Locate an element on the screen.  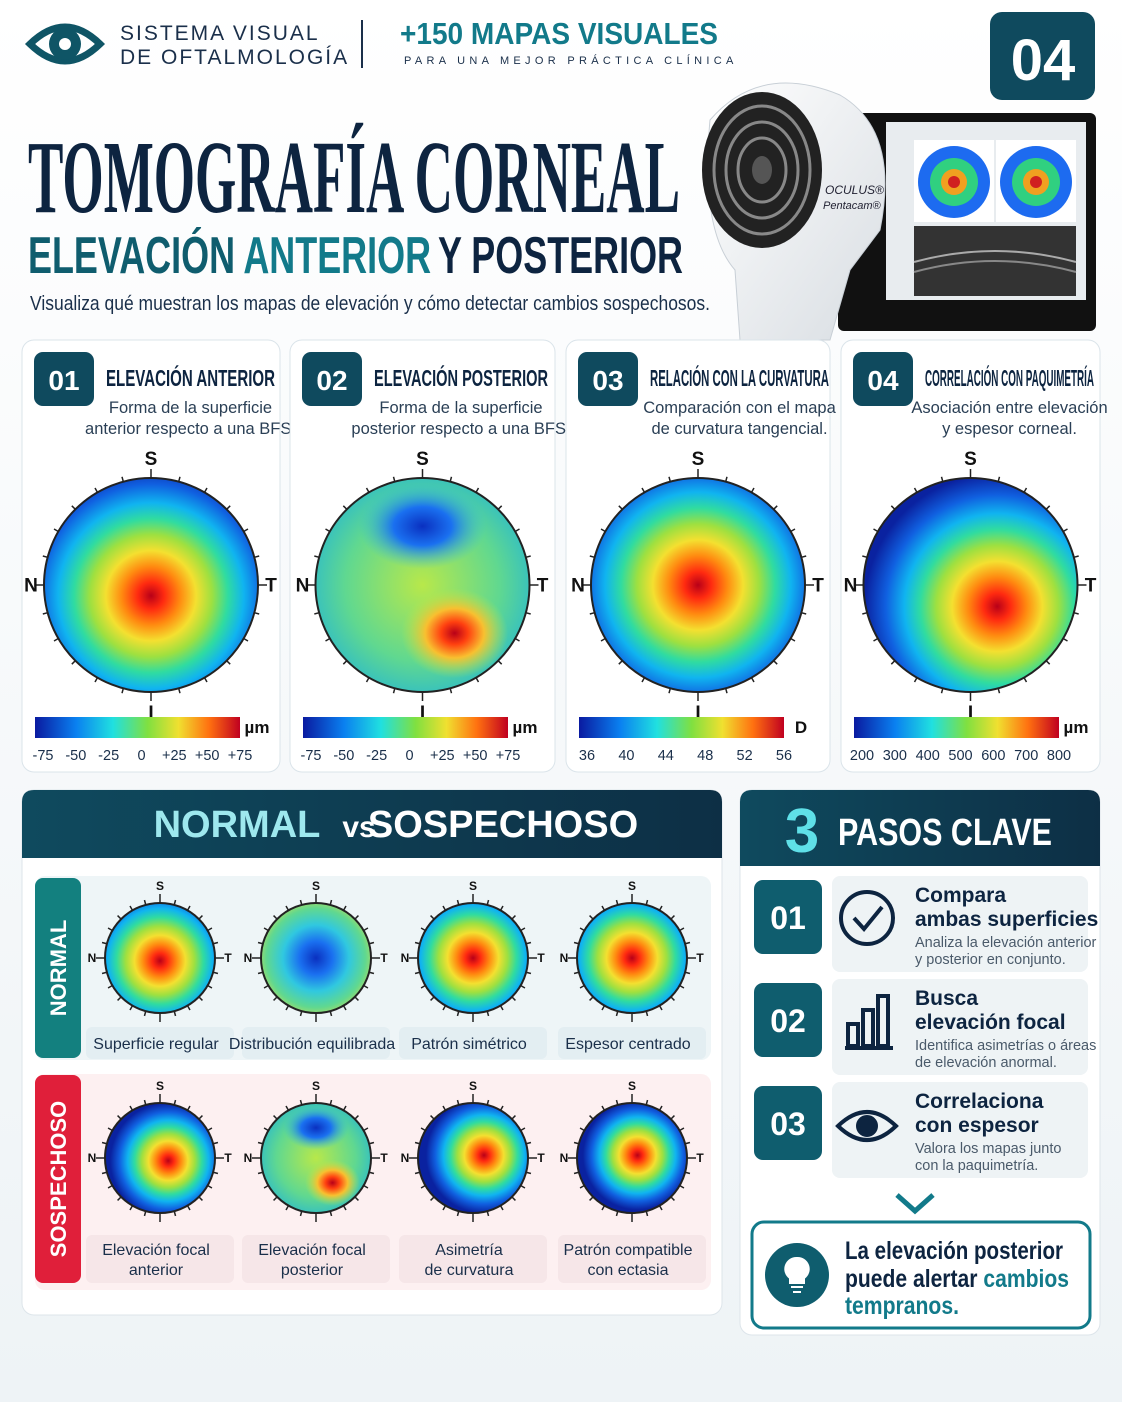
card-title: CORRELACIÓN CON PAQUIMETRÍA is located at coordinates (1009, 377).